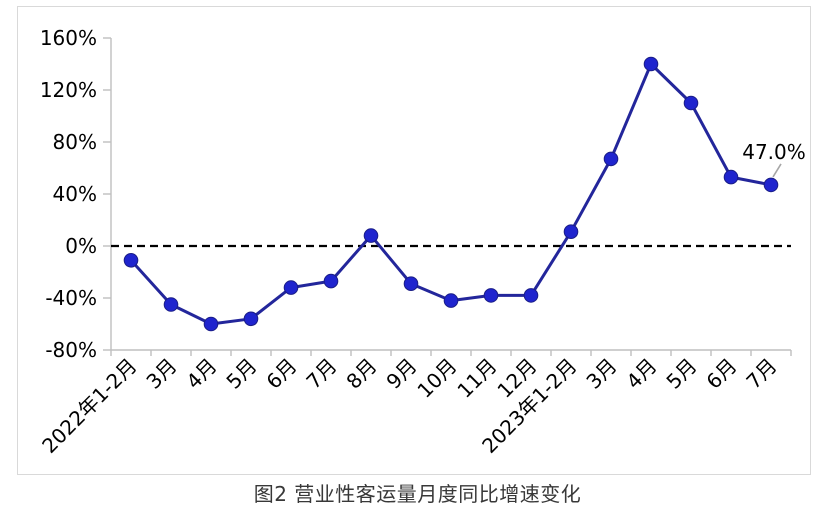 Image resolution: width=835 pixels, height=523 pixels. Describe the element at coordinates (71, 350) in the screenshot. I see `y-axis-tick-label: -80%` at that location.